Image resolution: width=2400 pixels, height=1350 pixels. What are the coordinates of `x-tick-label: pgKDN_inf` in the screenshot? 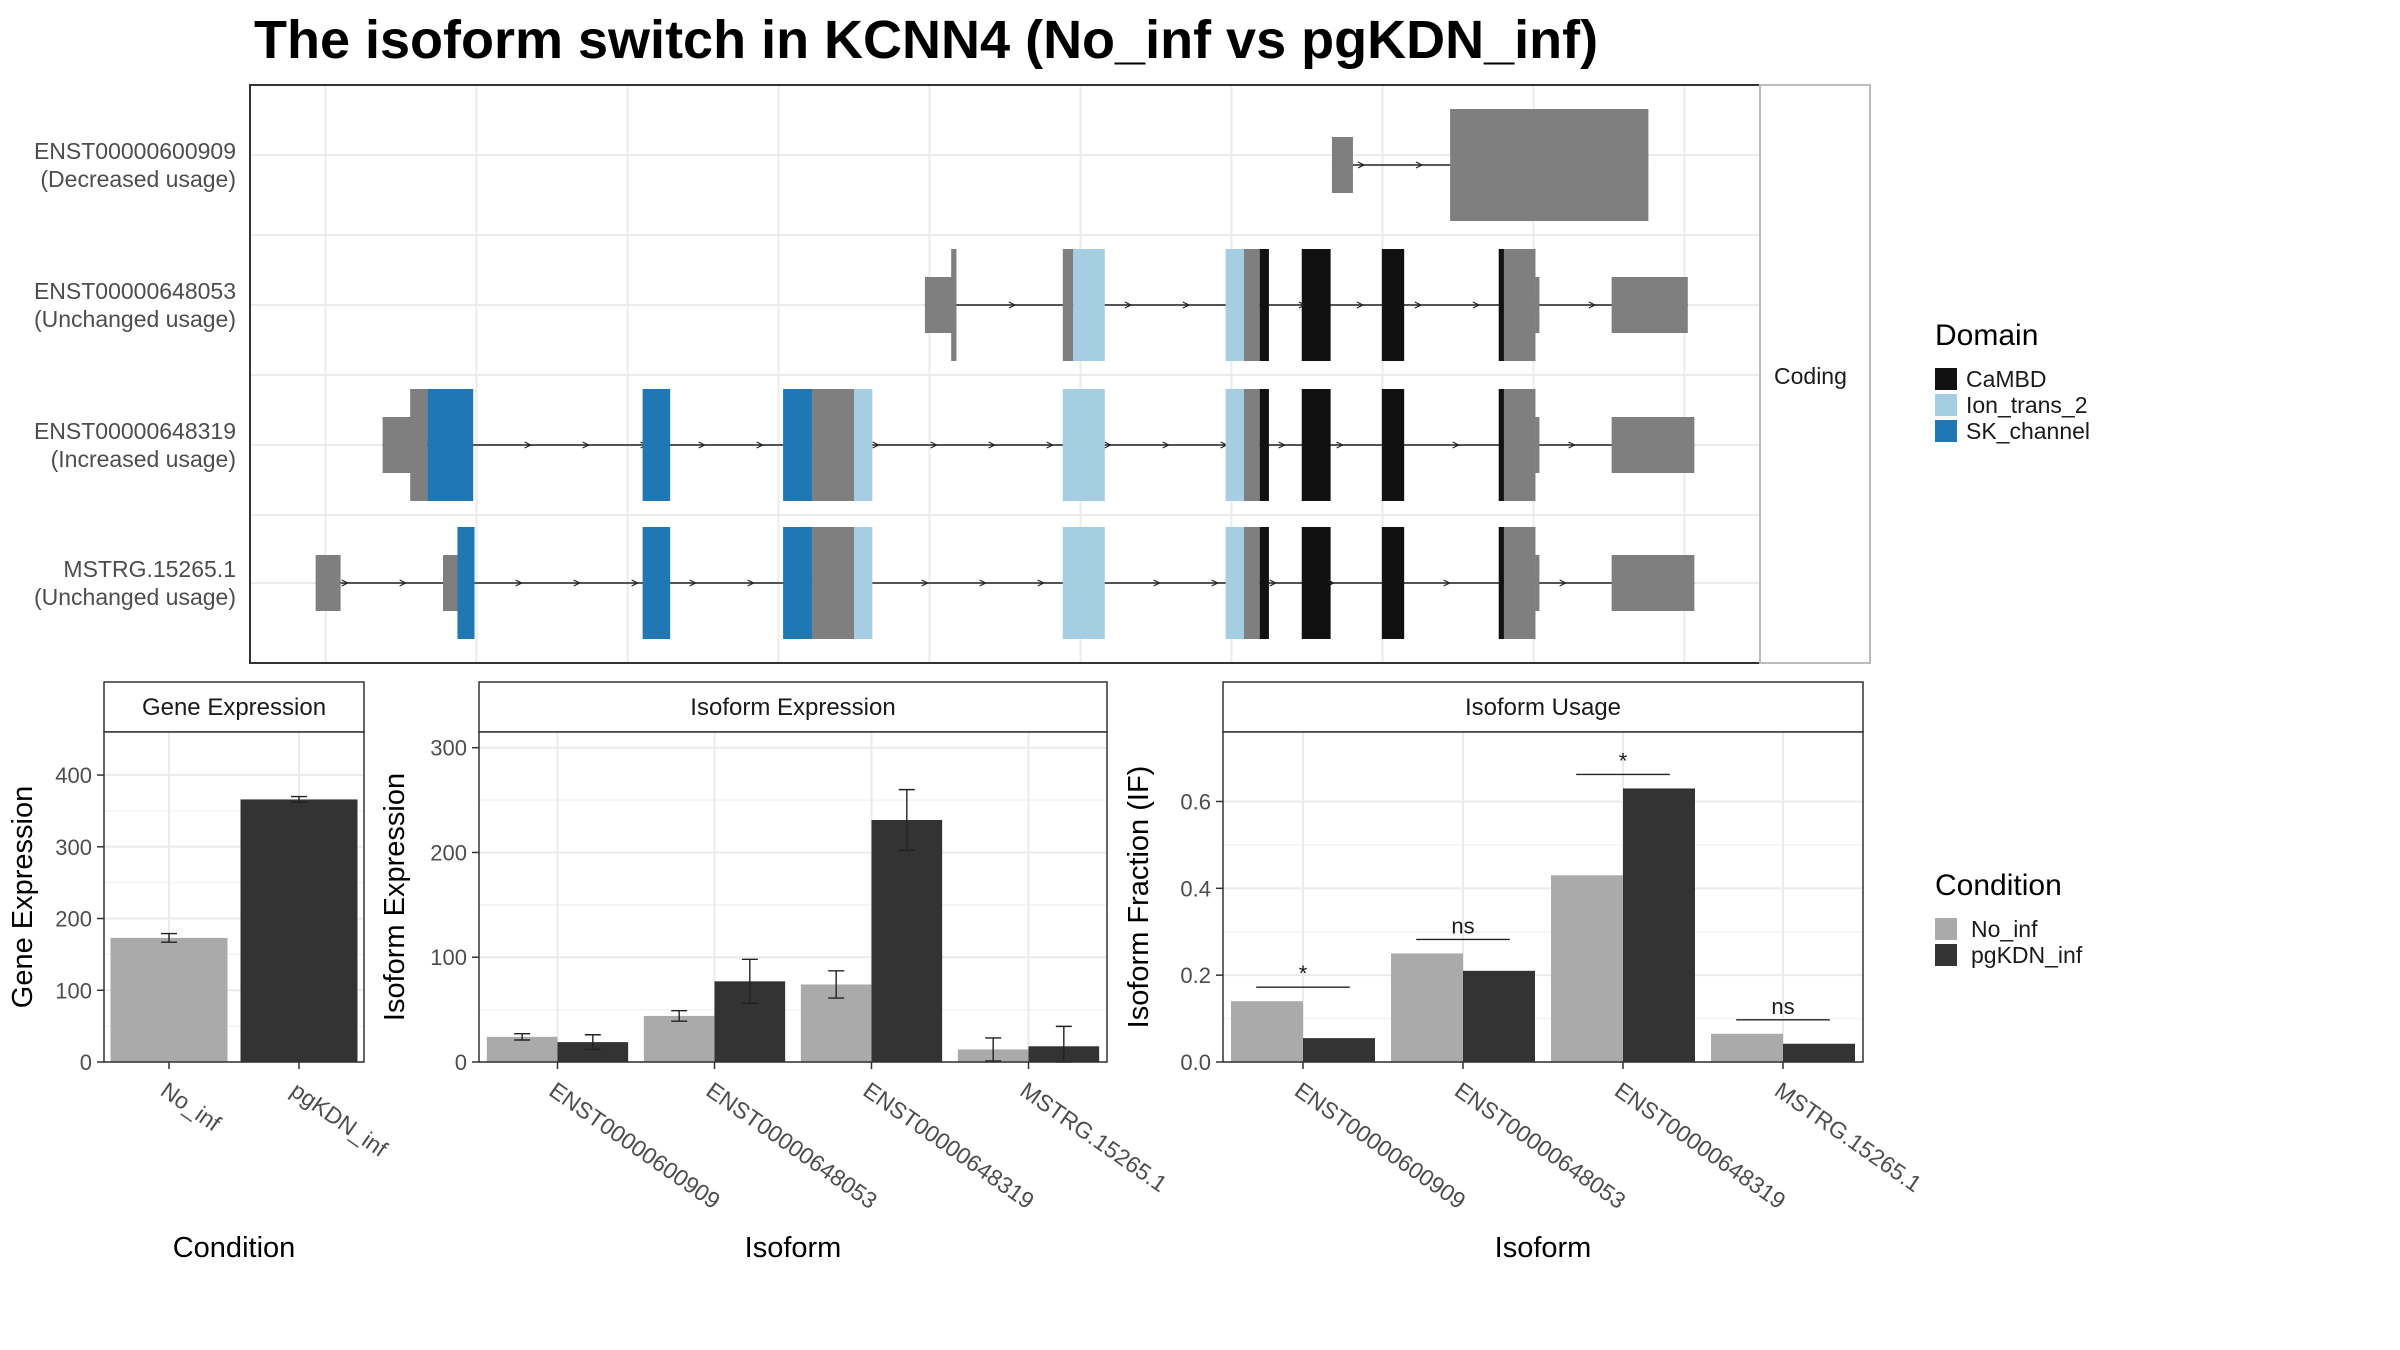 It's located at (339, 1119).